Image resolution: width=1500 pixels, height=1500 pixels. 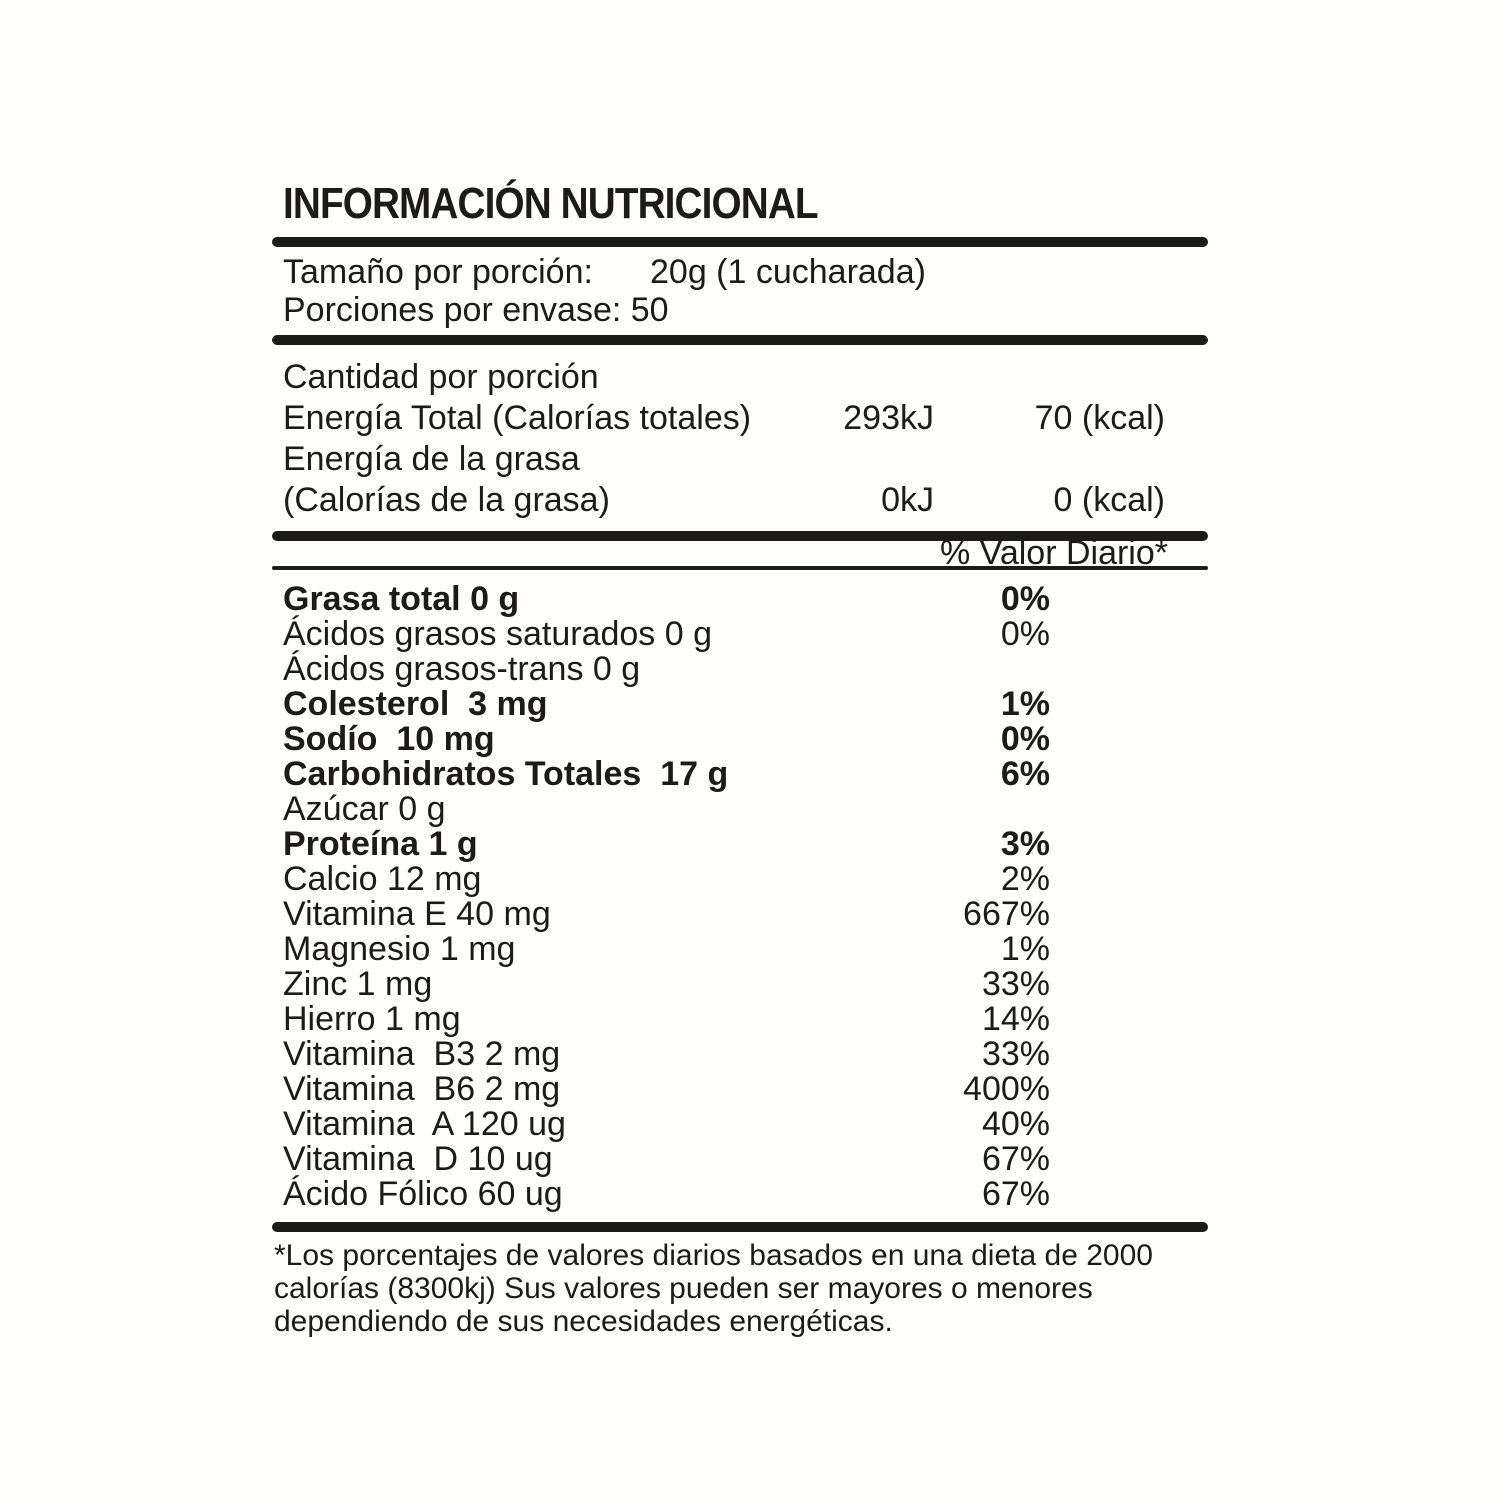 What do you see at coordinates (389, 739) in the screenshot?
I see `nutrient-label: Sodío 10 mg` at bounding box center [389, 739].